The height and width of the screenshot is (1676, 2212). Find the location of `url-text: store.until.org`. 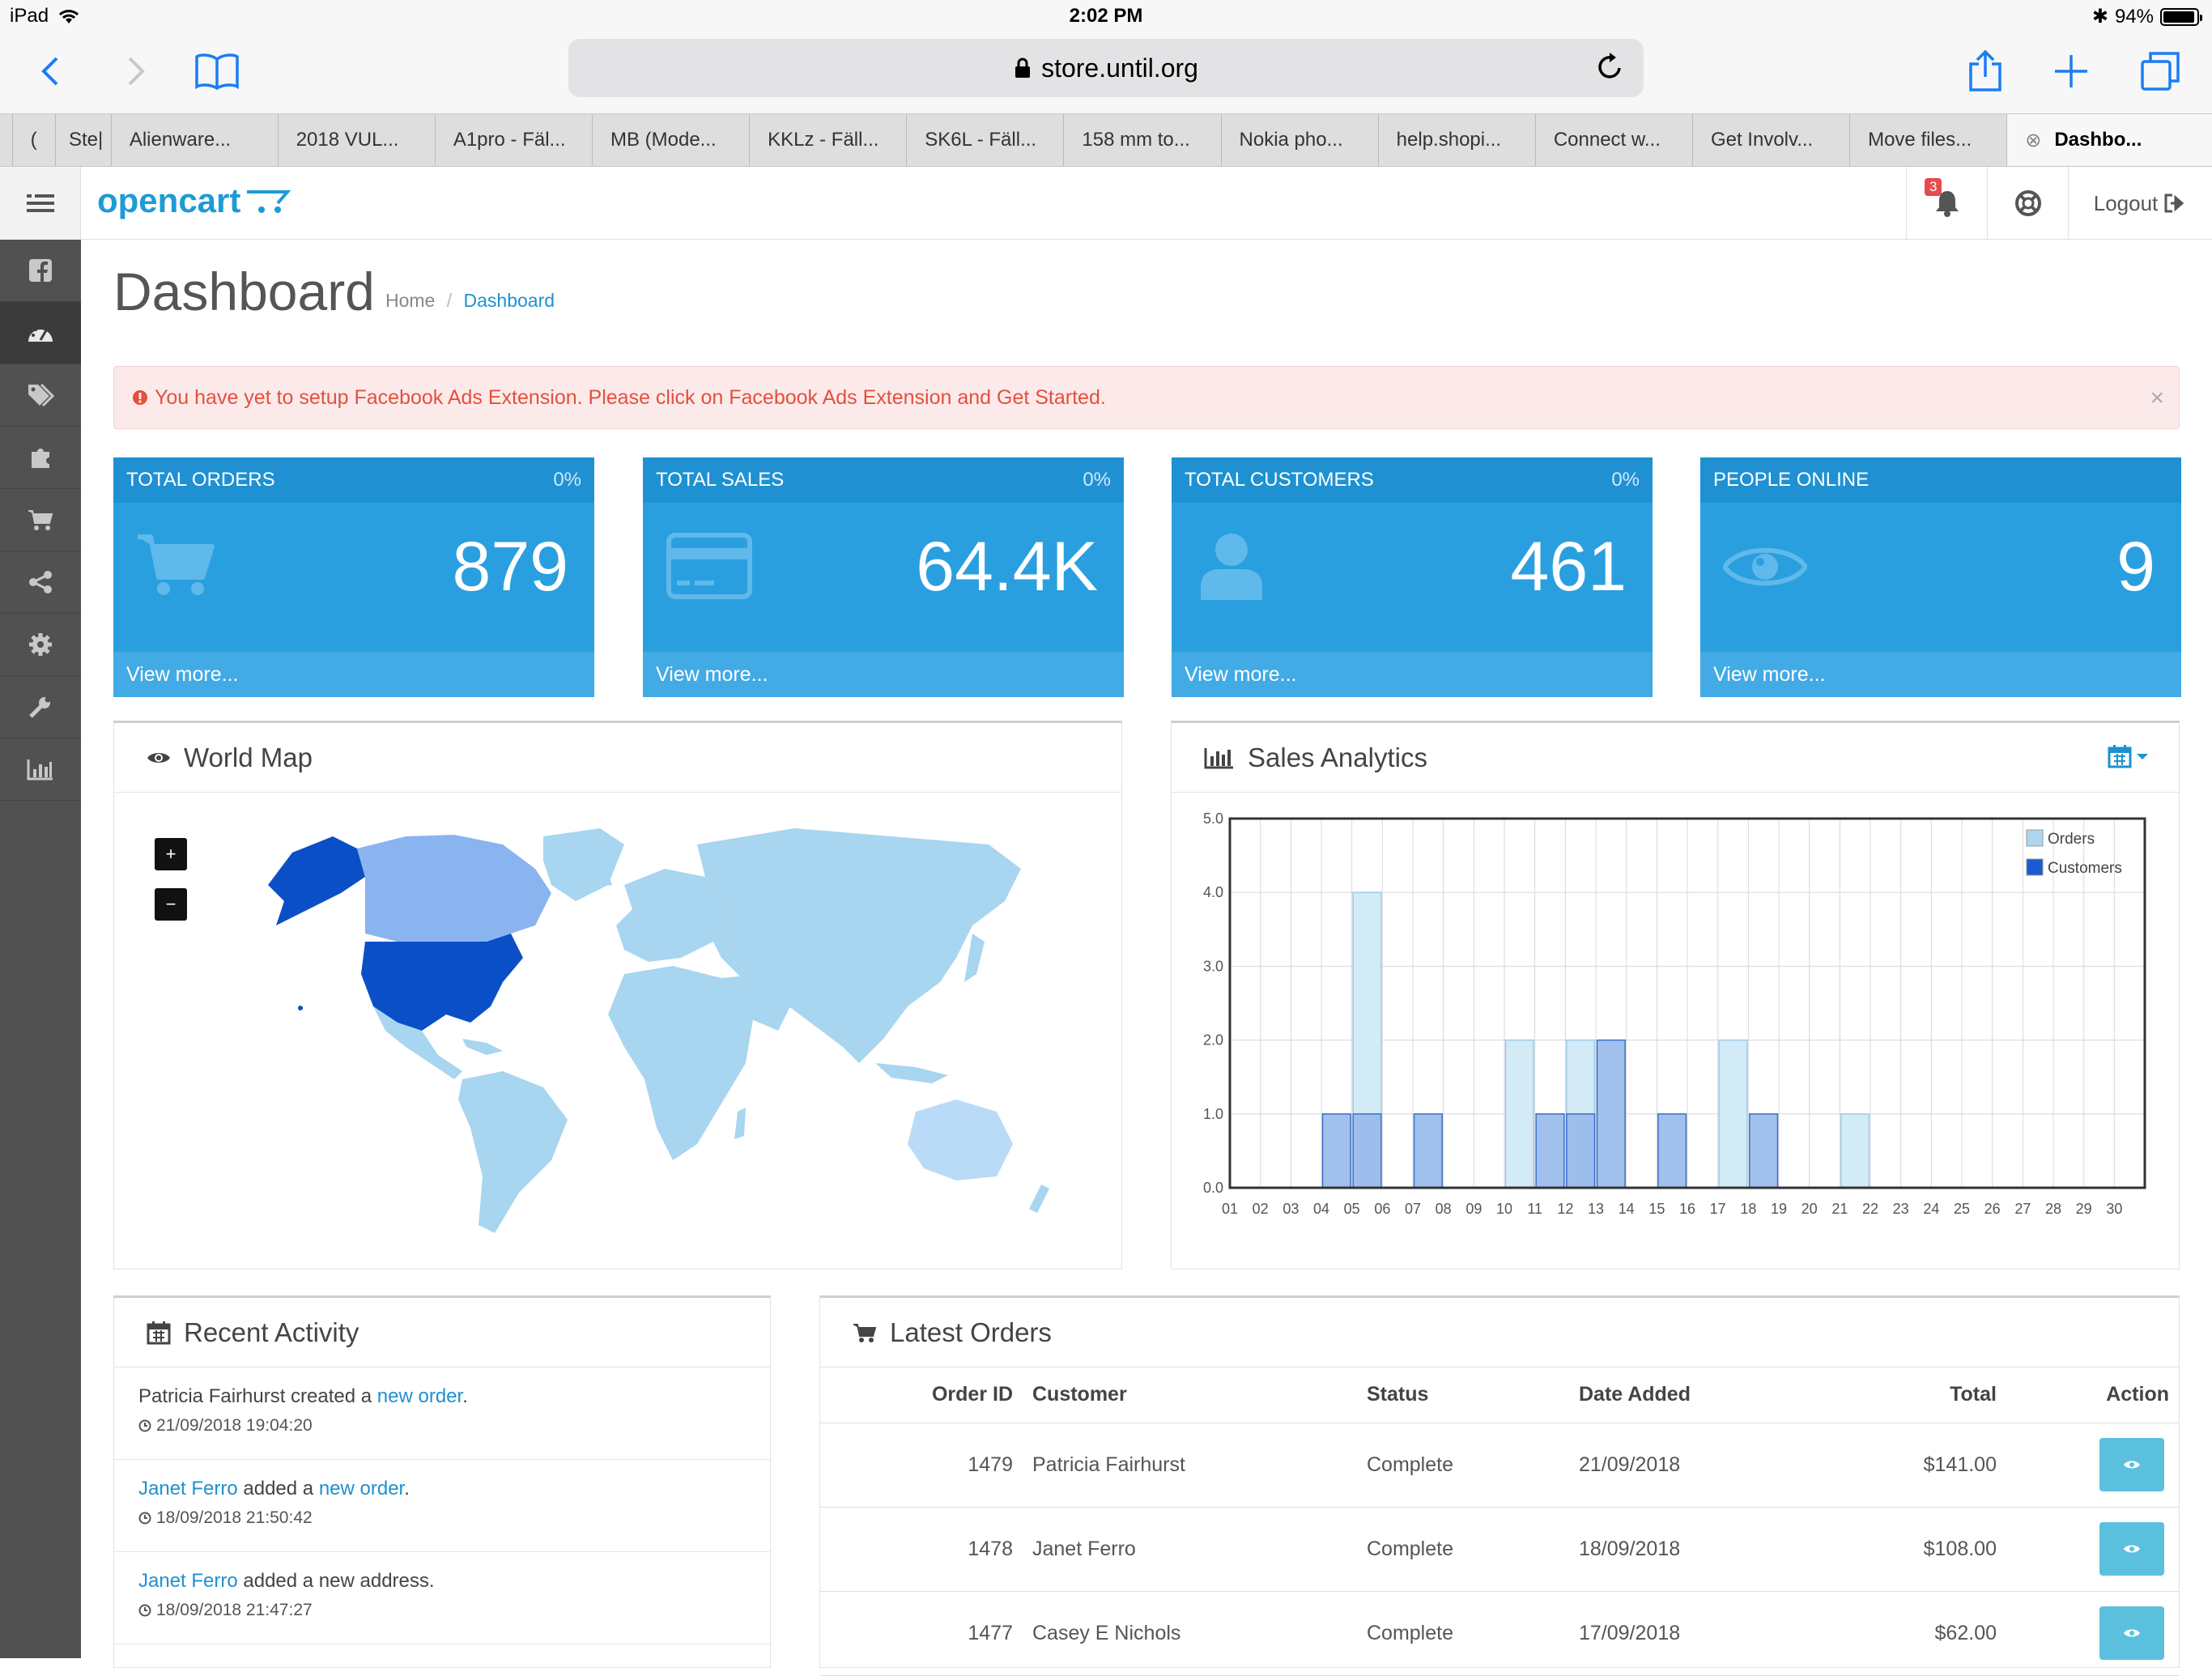

url-text: store.until.org is located at coordinates (1120, 68).